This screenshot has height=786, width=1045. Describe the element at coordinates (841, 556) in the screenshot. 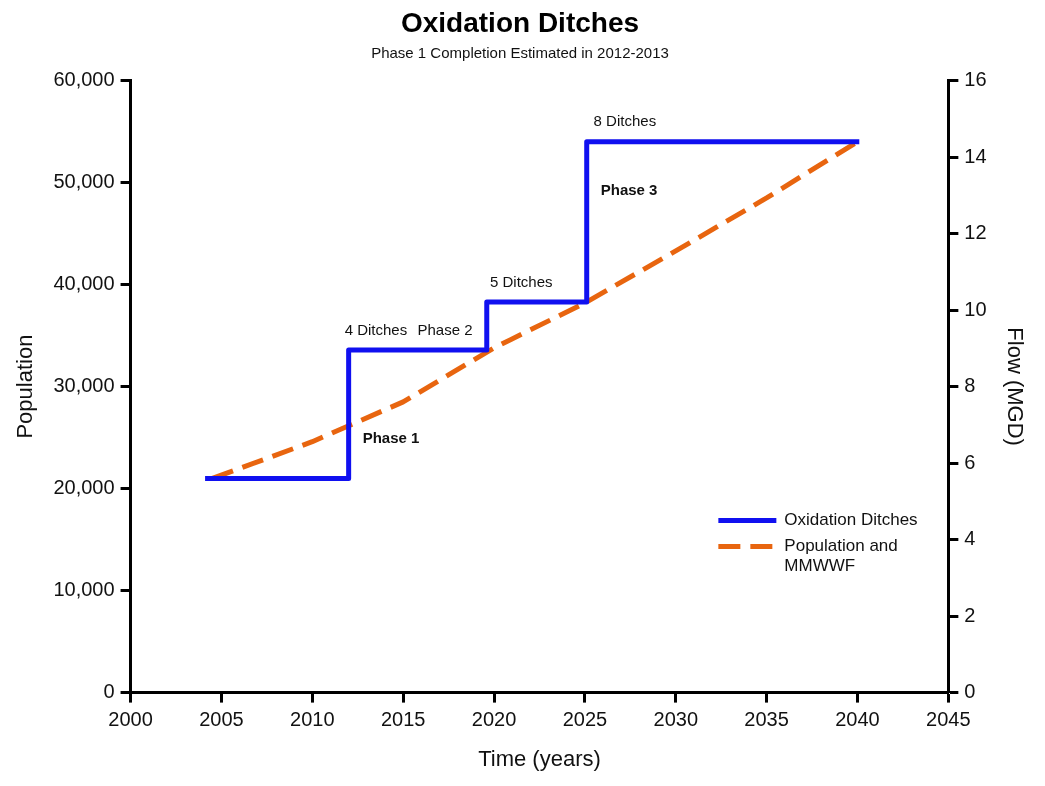

I see `legend-label: Population and MMWWF` at that location.